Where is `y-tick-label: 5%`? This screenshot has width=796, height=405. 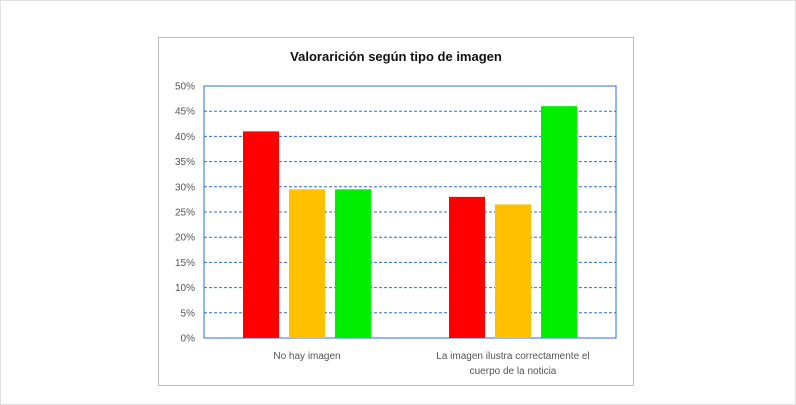 y-tick-label: 5% is located at coordinates (188, 313).